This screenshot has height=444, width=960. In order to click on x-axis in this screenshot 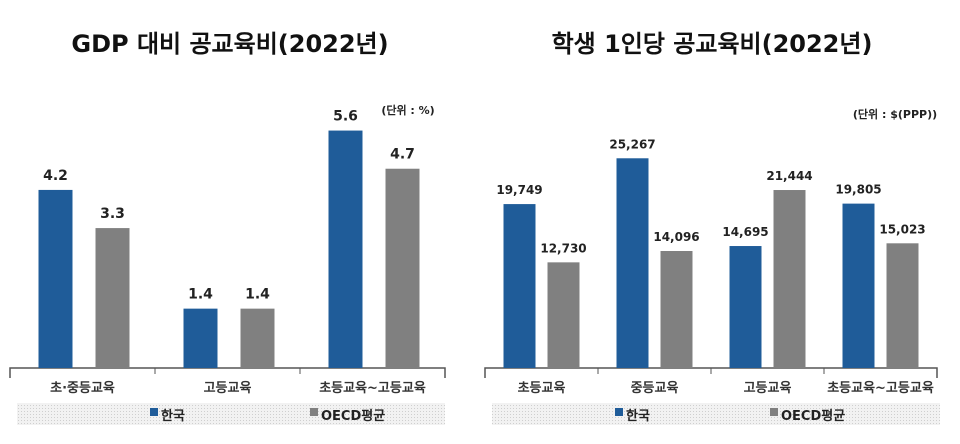, I will do `click(227, 372)`.